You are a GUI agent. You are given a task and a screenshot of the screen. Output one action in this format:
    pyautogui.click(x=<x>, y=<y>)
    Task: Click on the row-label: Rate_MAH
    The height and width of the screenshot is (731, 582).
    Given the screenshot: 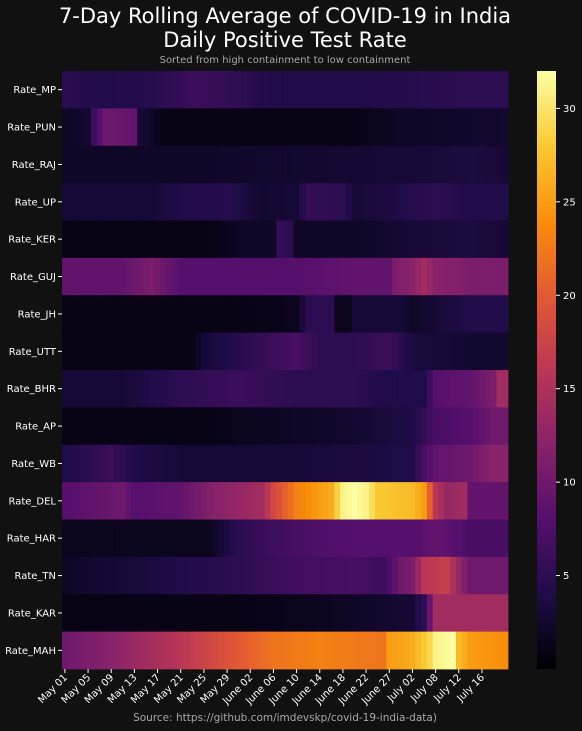 What is the action you would take?
    pyautogui.click(x=30, y=651)
    